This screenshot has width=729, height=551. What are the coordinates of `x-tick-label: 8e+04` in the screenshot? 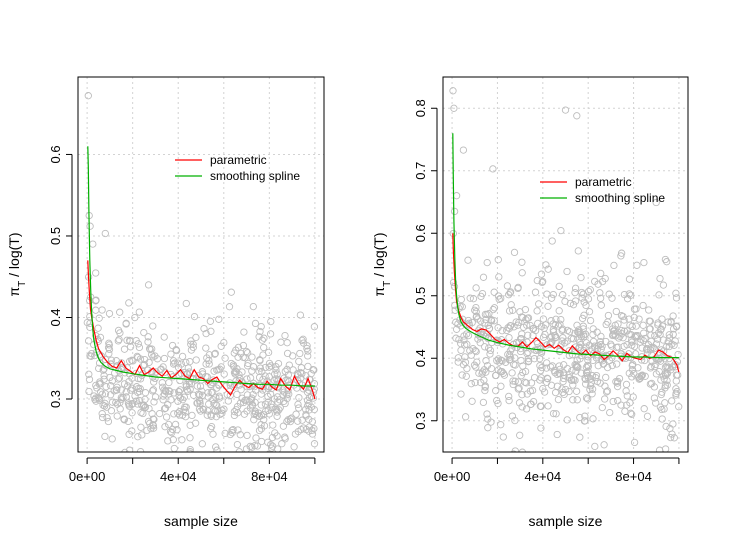 It's located at (269, 476).